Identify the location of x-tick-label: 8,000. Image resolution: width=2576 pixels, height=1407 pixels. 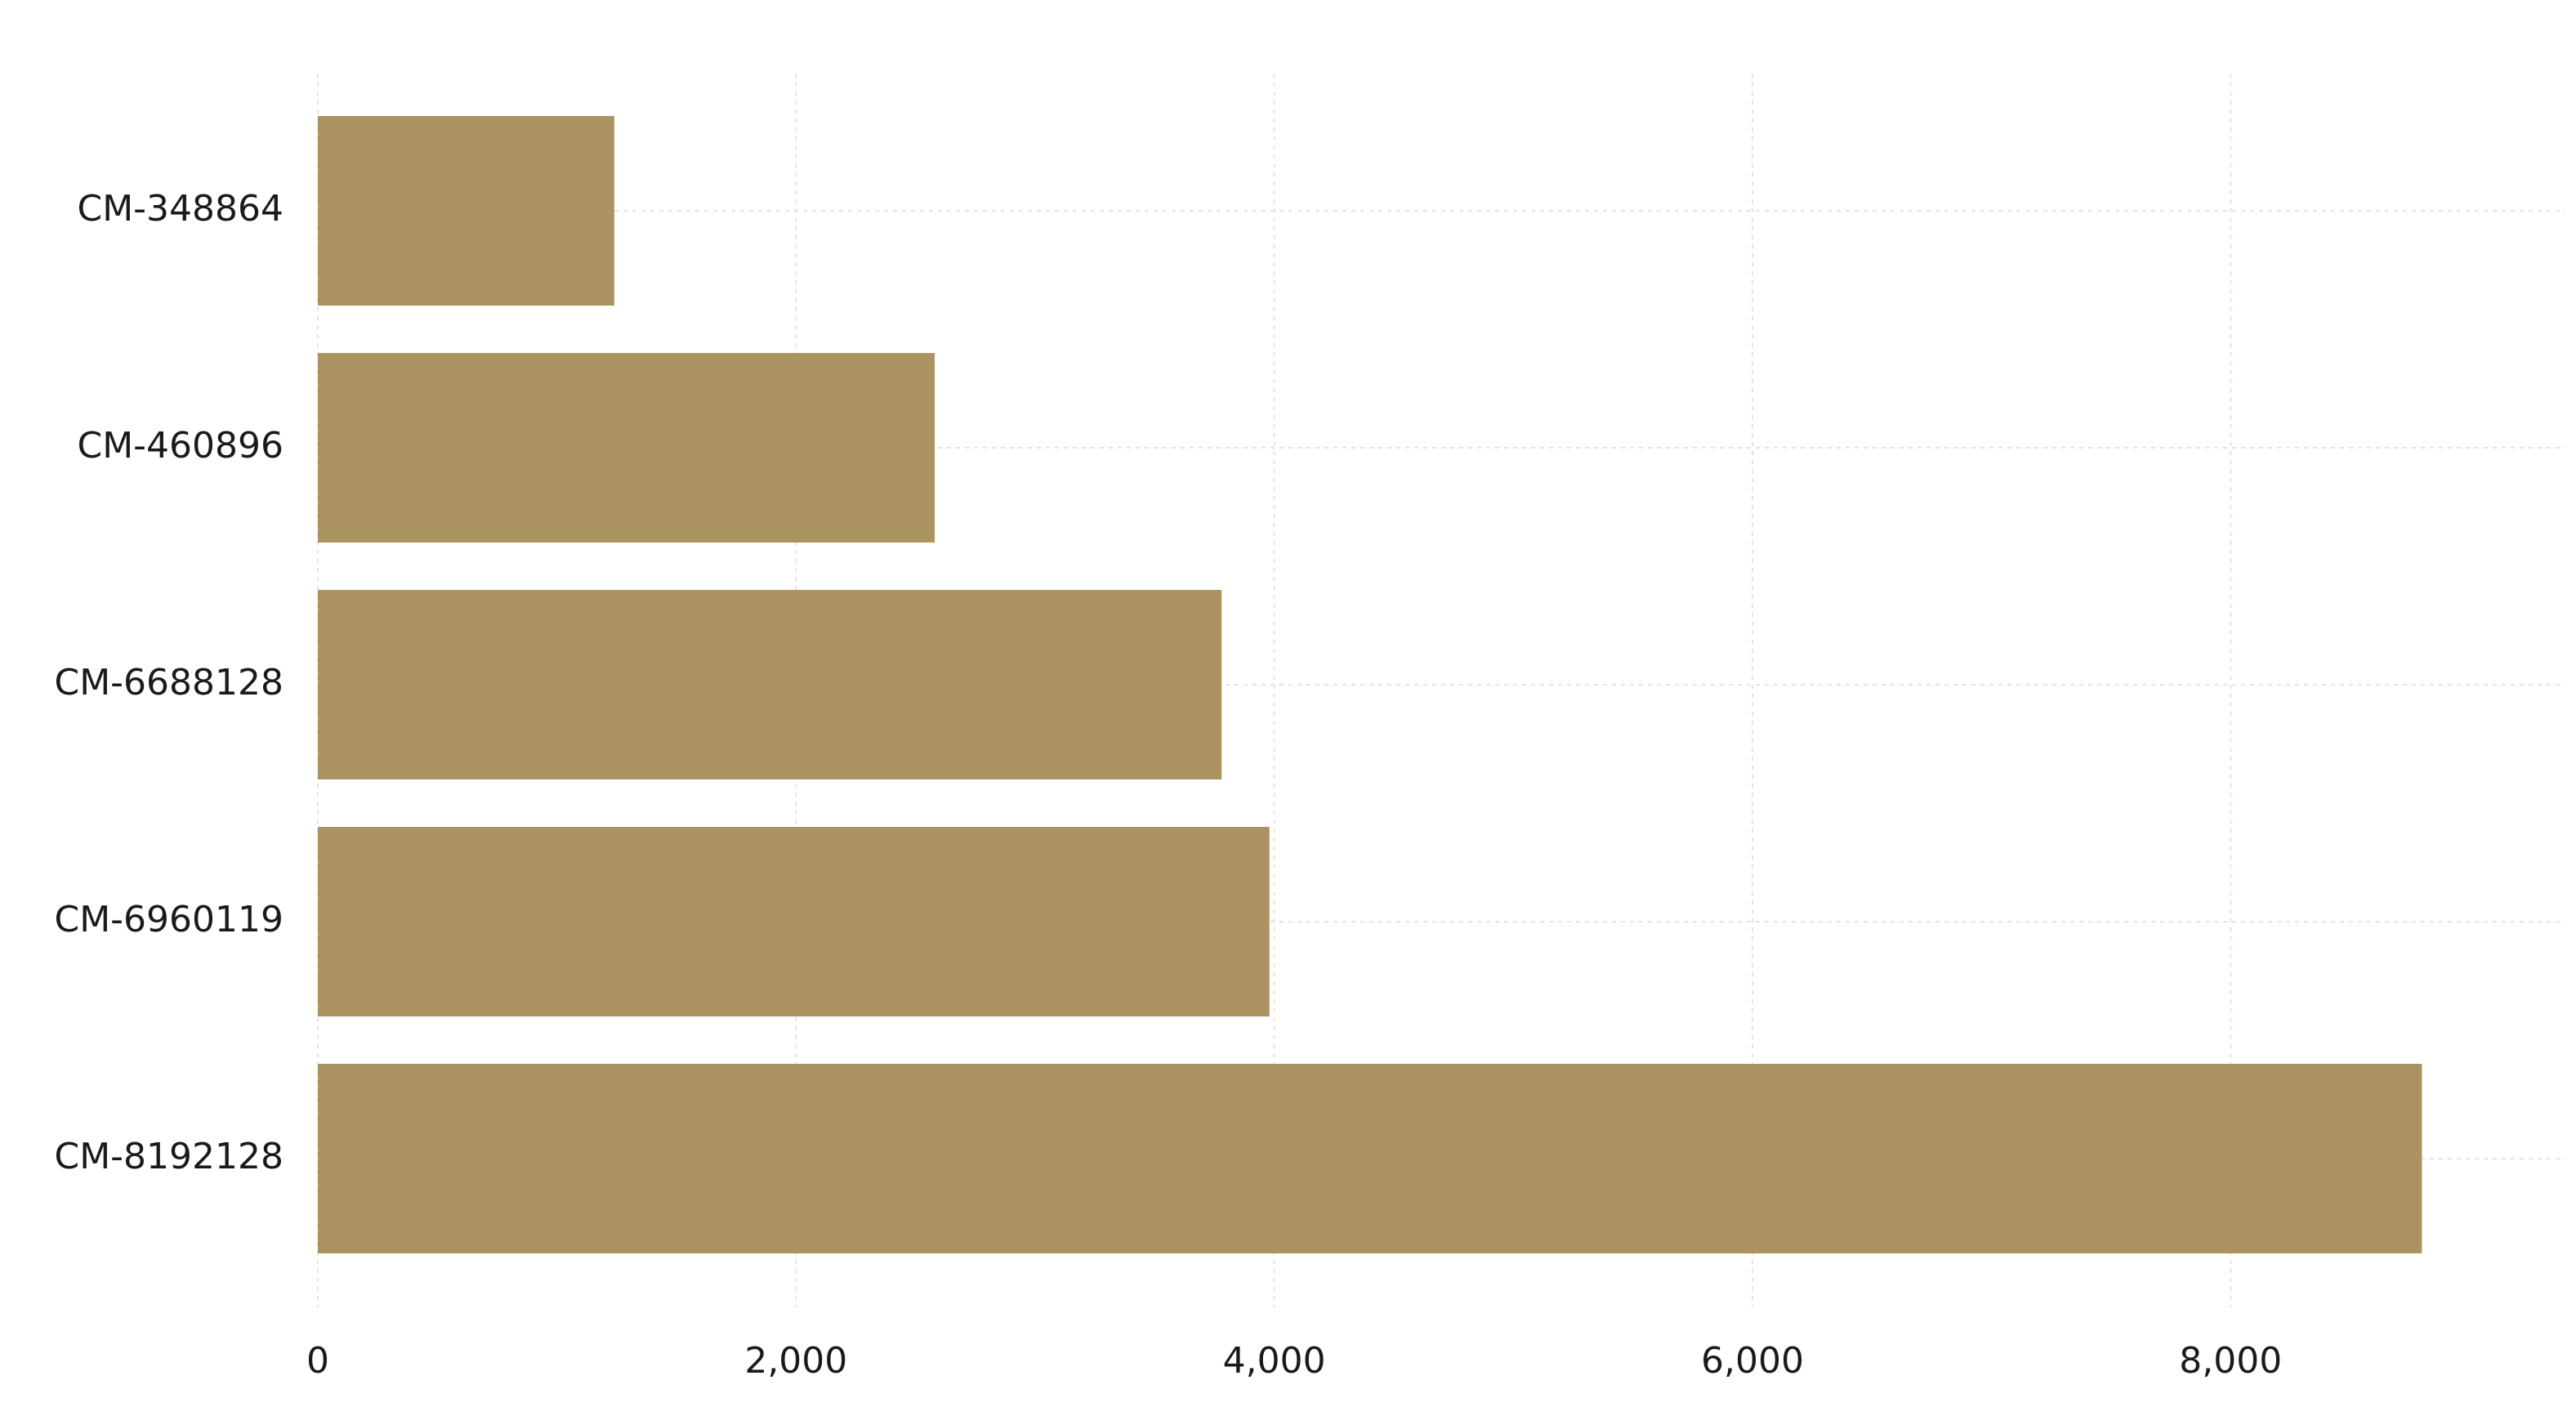
(2231, 1361).